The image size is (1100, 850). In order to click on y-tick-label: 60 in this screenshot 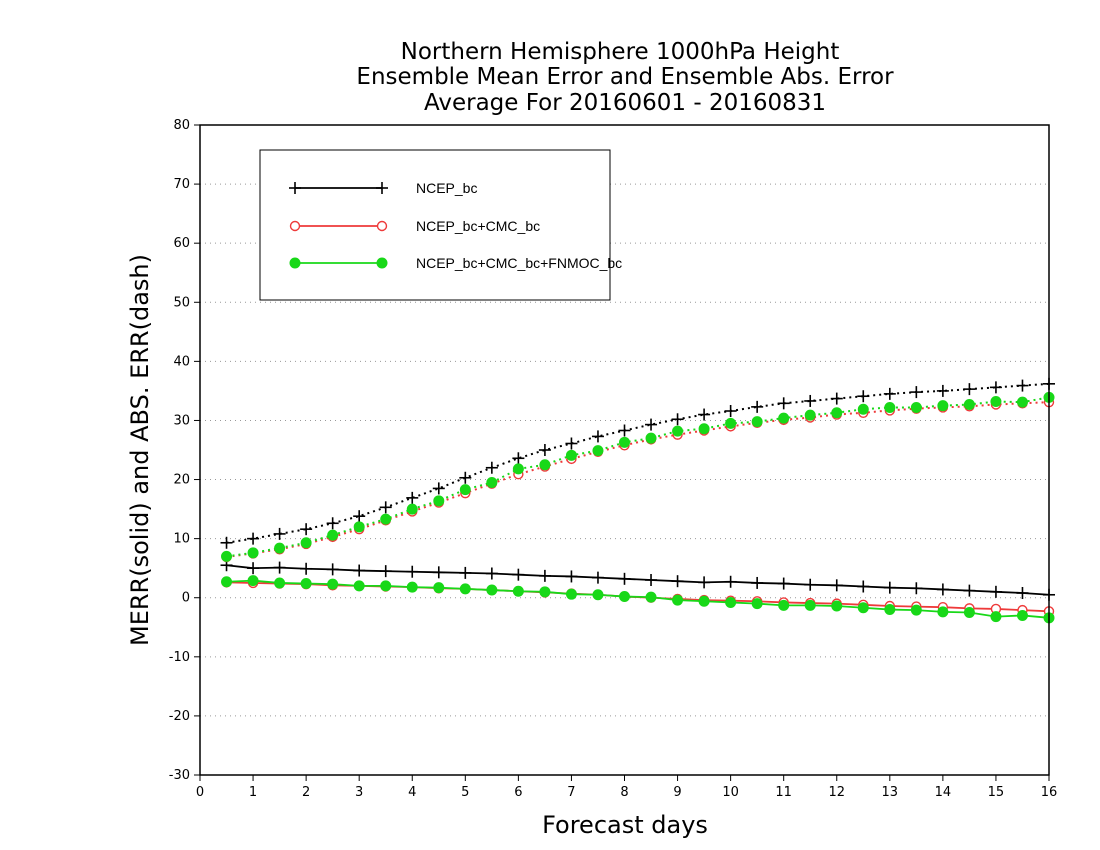, I will do `click(181, 243)`.